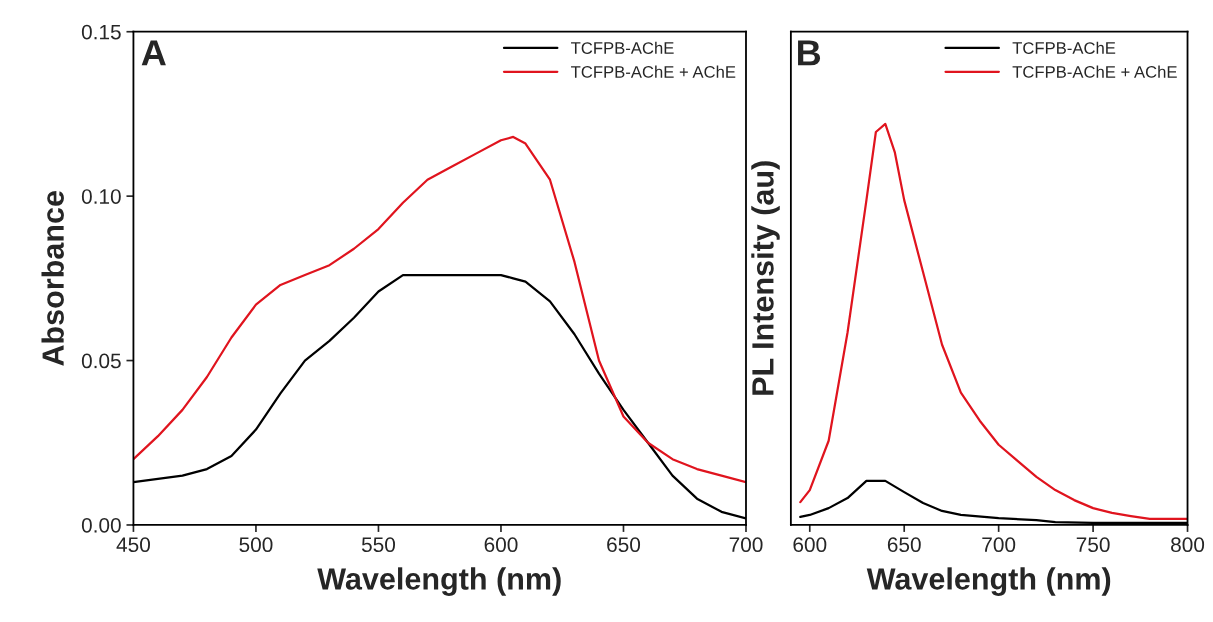 Image resolution: width=1213 pixels, height=622 pixels. Describe the element at coordinates (101, 32) in the screenshot. I see `y-tick-label: 0.15` at that location.